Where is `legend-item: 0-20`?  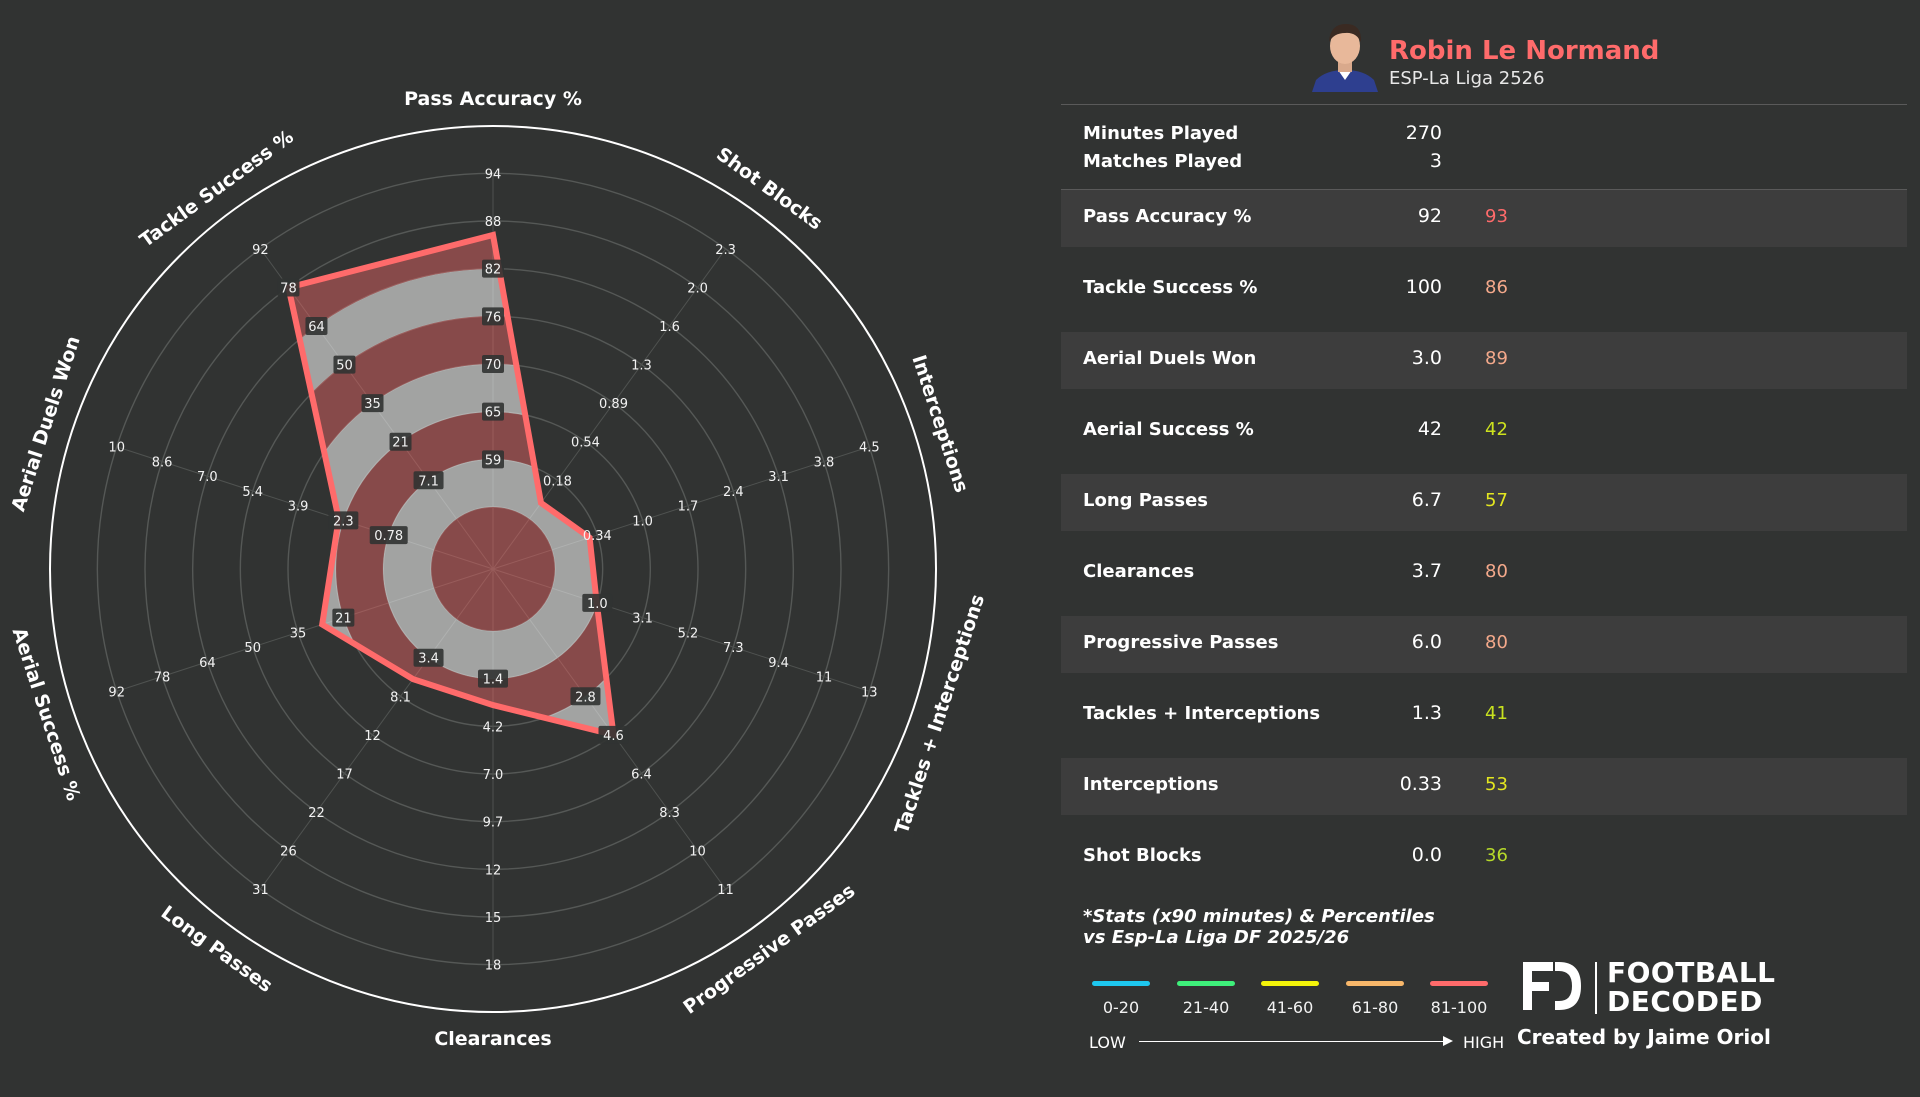
legend-item: 0-20 is located at coordinates (1121, 999).